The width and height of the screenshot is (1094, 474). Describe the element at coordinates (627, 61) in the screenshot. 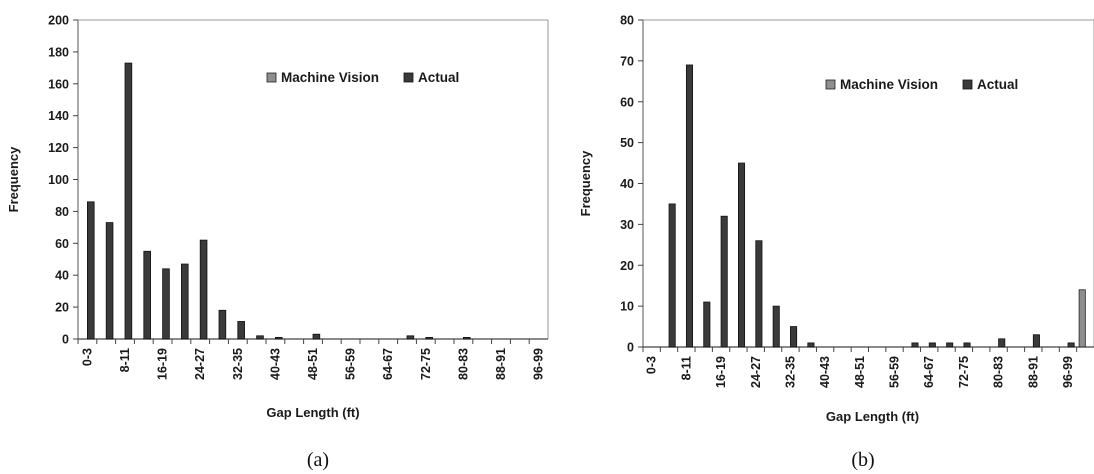

I see `y-tick-label: 70` at that location.